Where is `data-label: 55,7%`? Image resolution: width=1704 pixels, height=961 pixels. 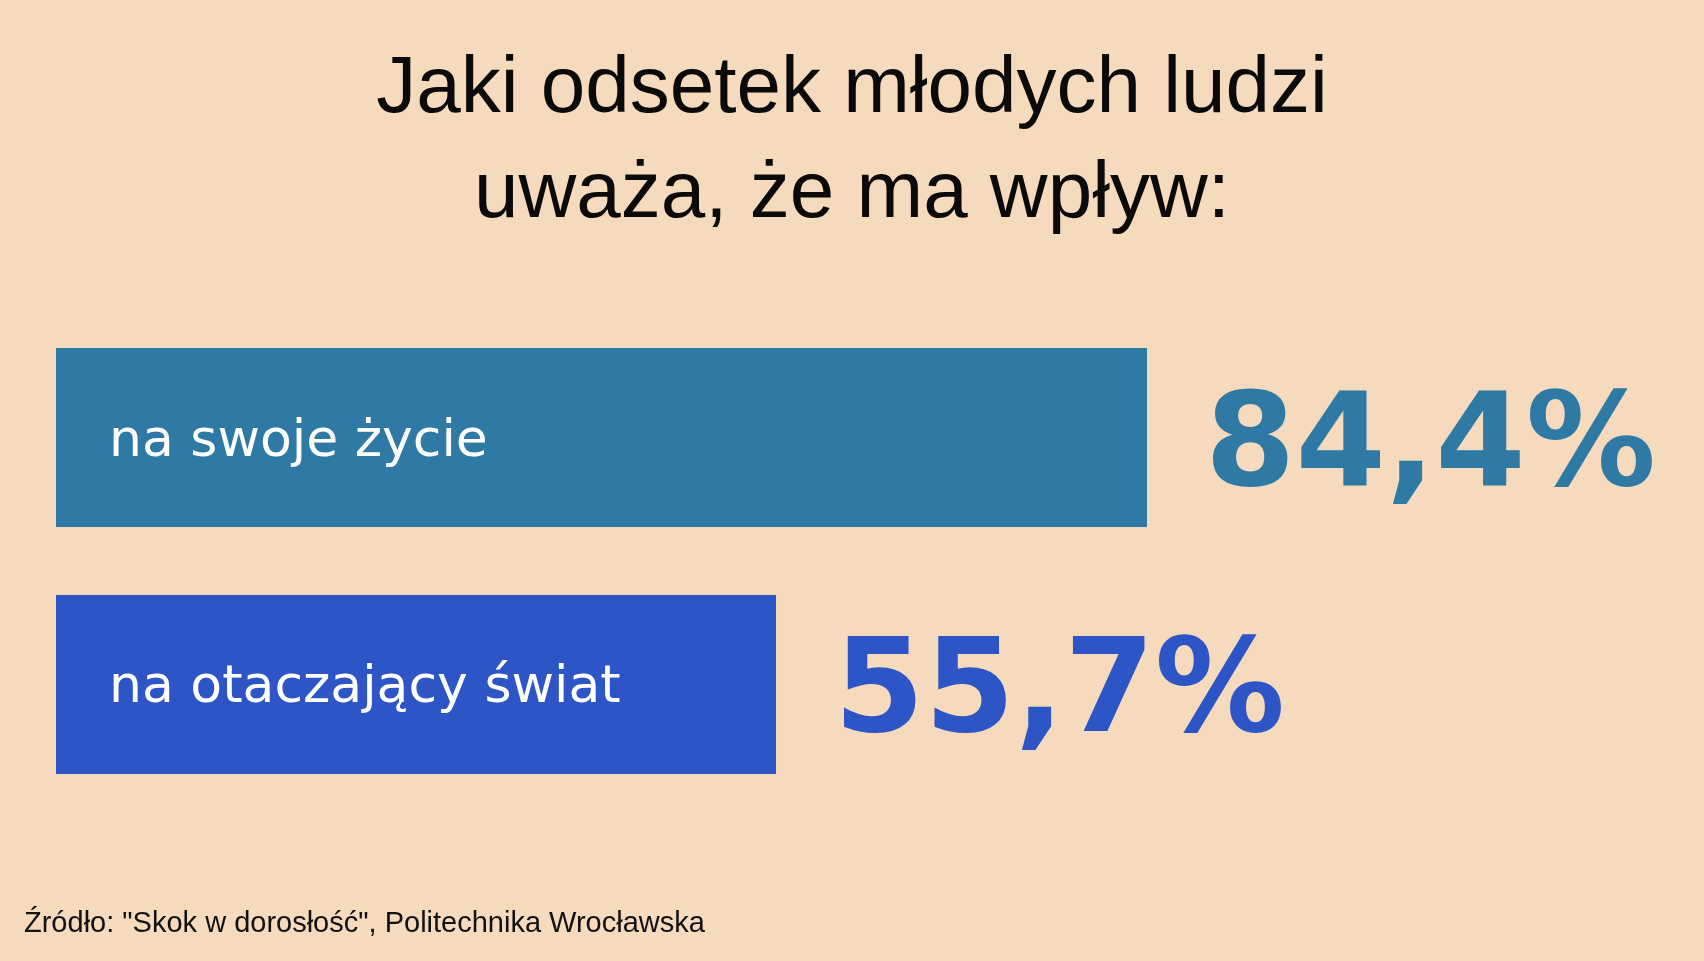 data-label: 55,7% is located at coordinates (1060, 686).